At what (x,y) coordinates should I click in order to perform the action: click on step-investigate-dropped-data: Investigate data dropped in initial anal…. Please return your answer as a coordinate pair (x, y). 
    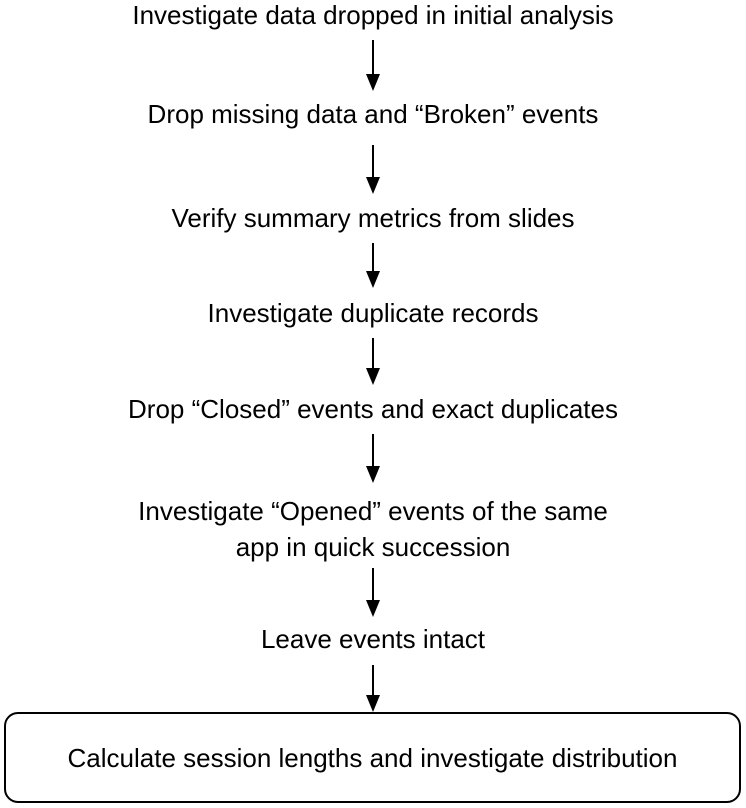
    Looking at the image, I should click on (373, 15).